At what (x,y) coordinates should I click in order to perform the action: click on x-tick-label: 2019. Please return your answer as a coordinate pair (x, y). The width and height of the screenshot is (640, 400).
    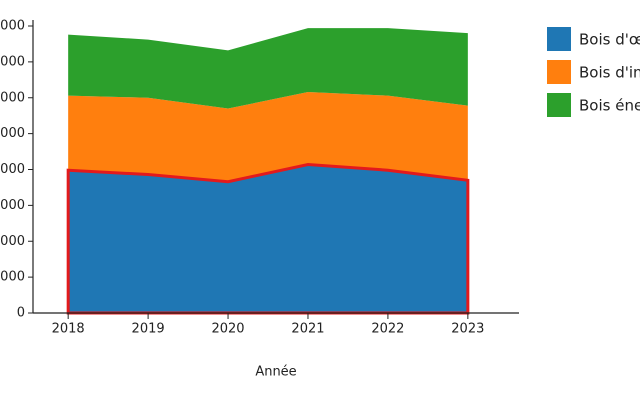
    Looking at the image, I should click on (148, 329).